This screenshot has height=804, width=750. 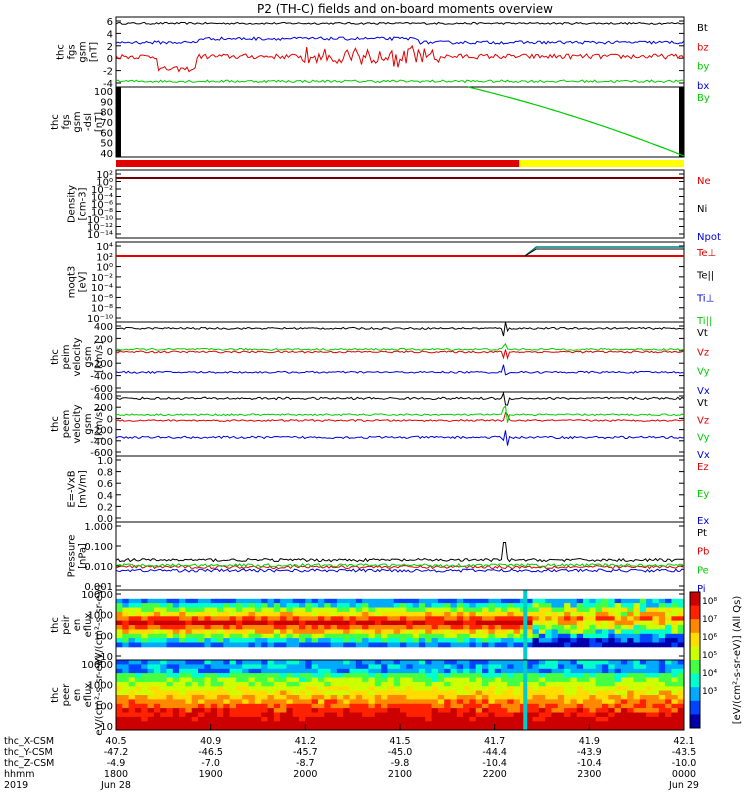 I want to click on y-axis-label-word: Density, so click(x=72, y=204).